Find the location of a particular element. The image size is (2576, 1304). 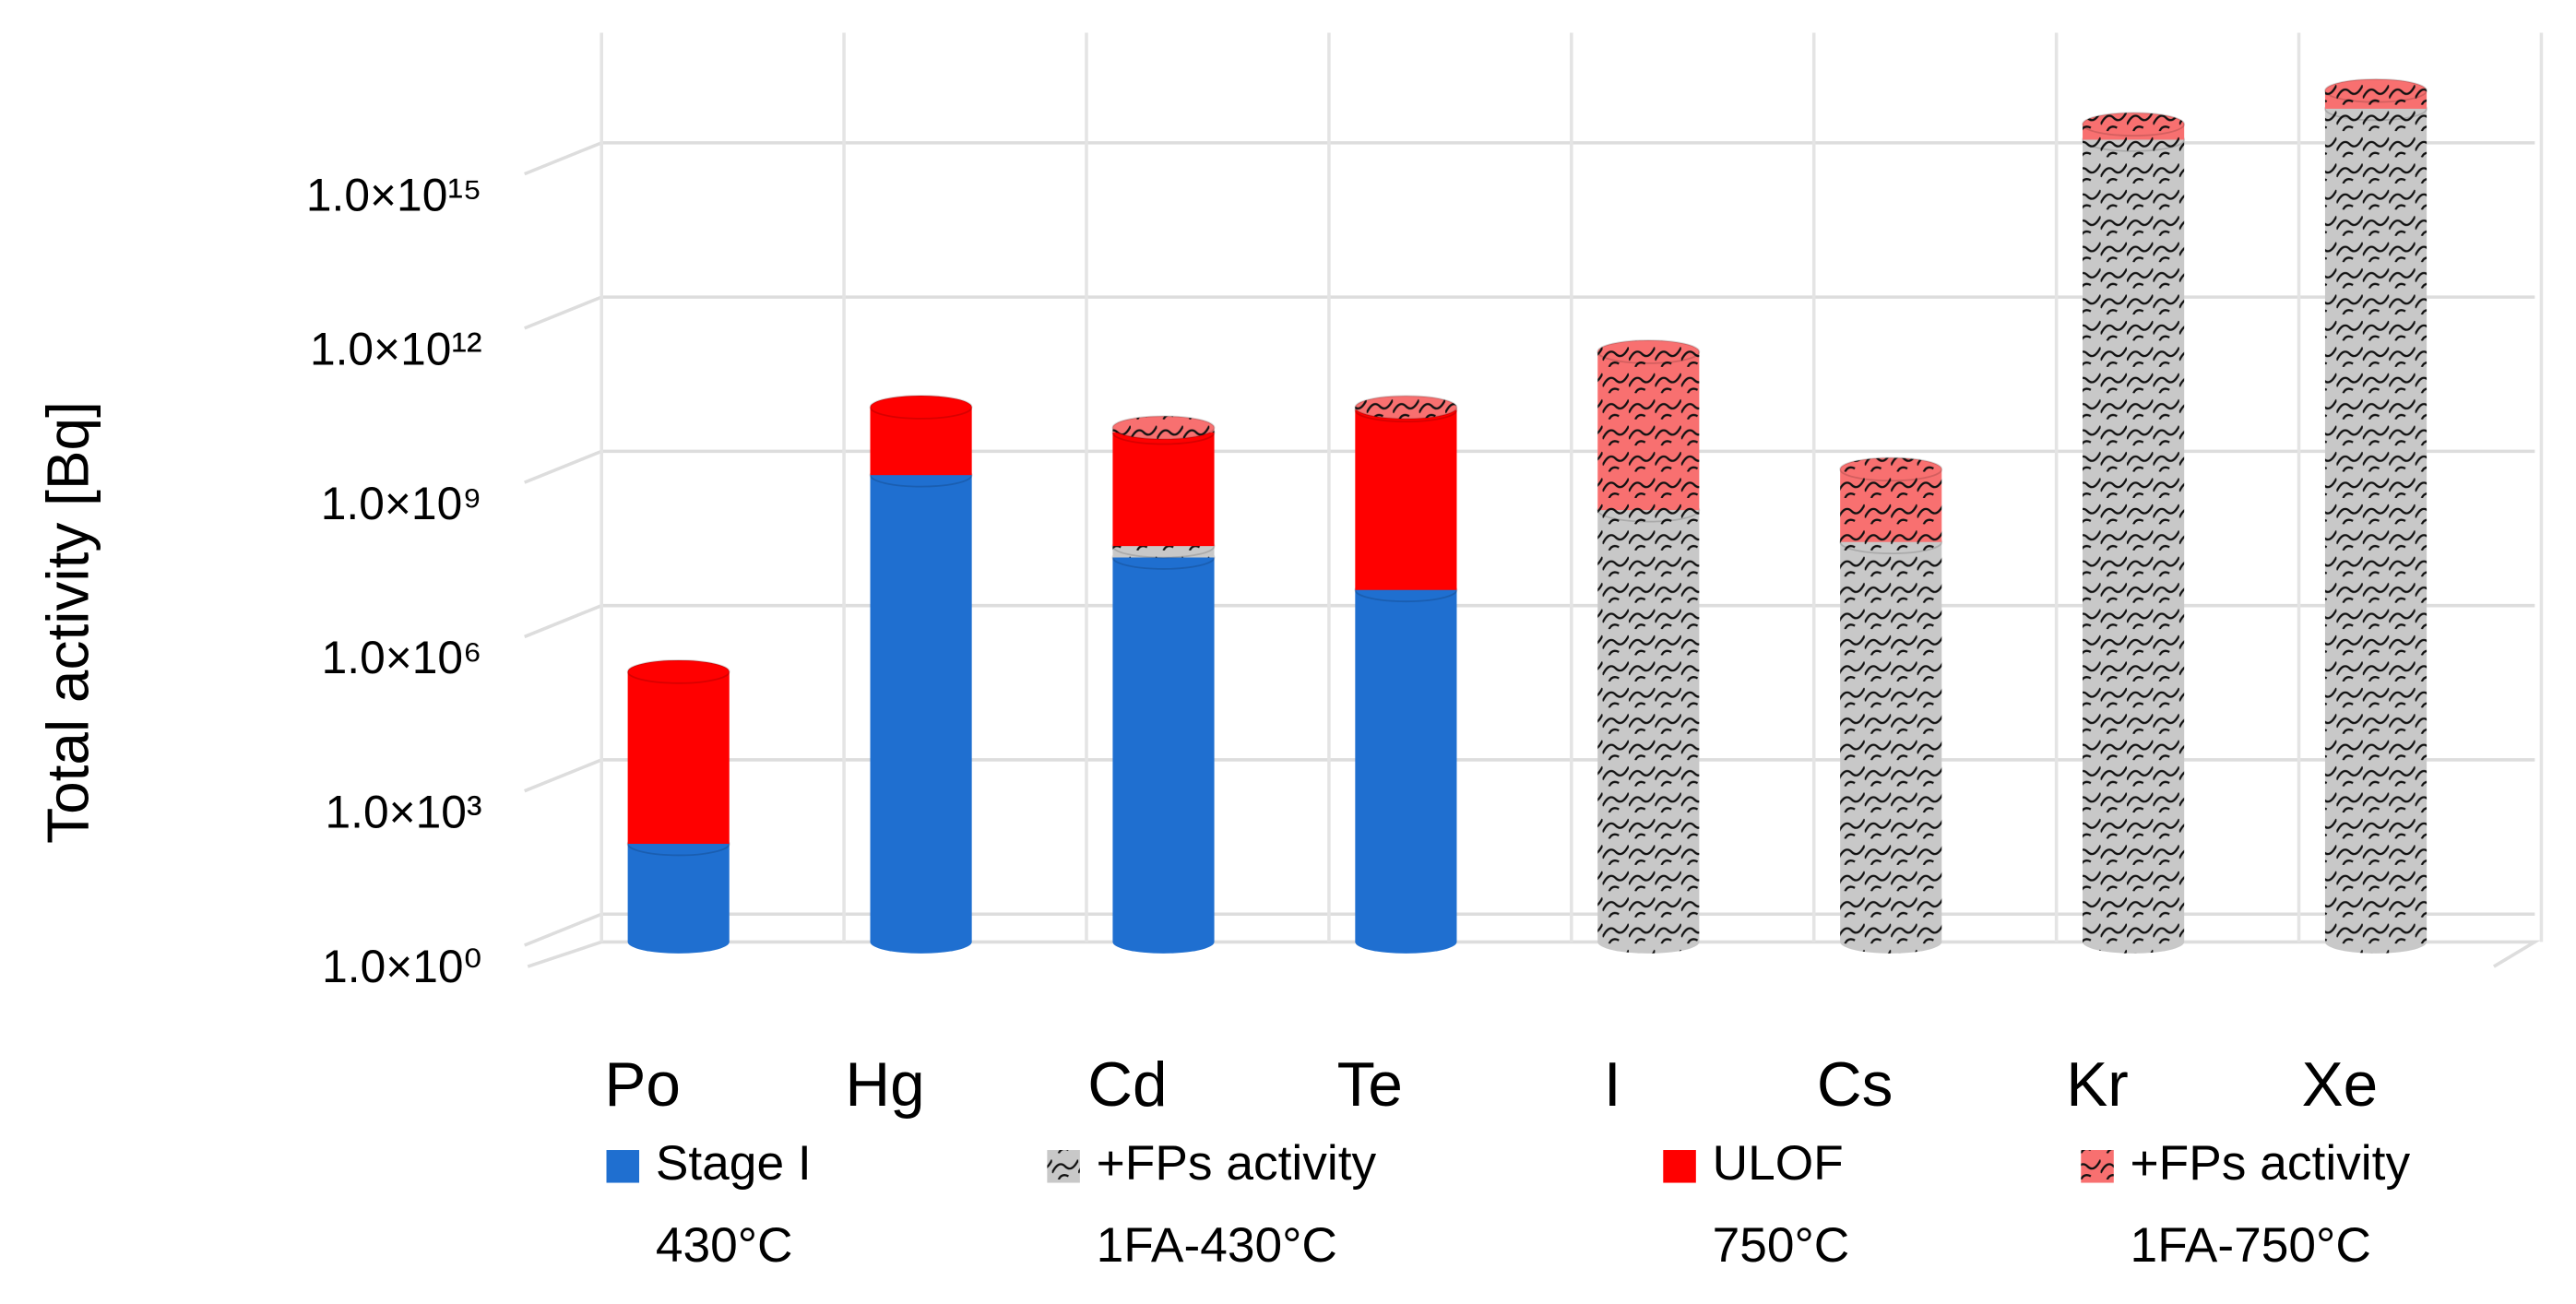

floor is located at coordinates (1534, 954).